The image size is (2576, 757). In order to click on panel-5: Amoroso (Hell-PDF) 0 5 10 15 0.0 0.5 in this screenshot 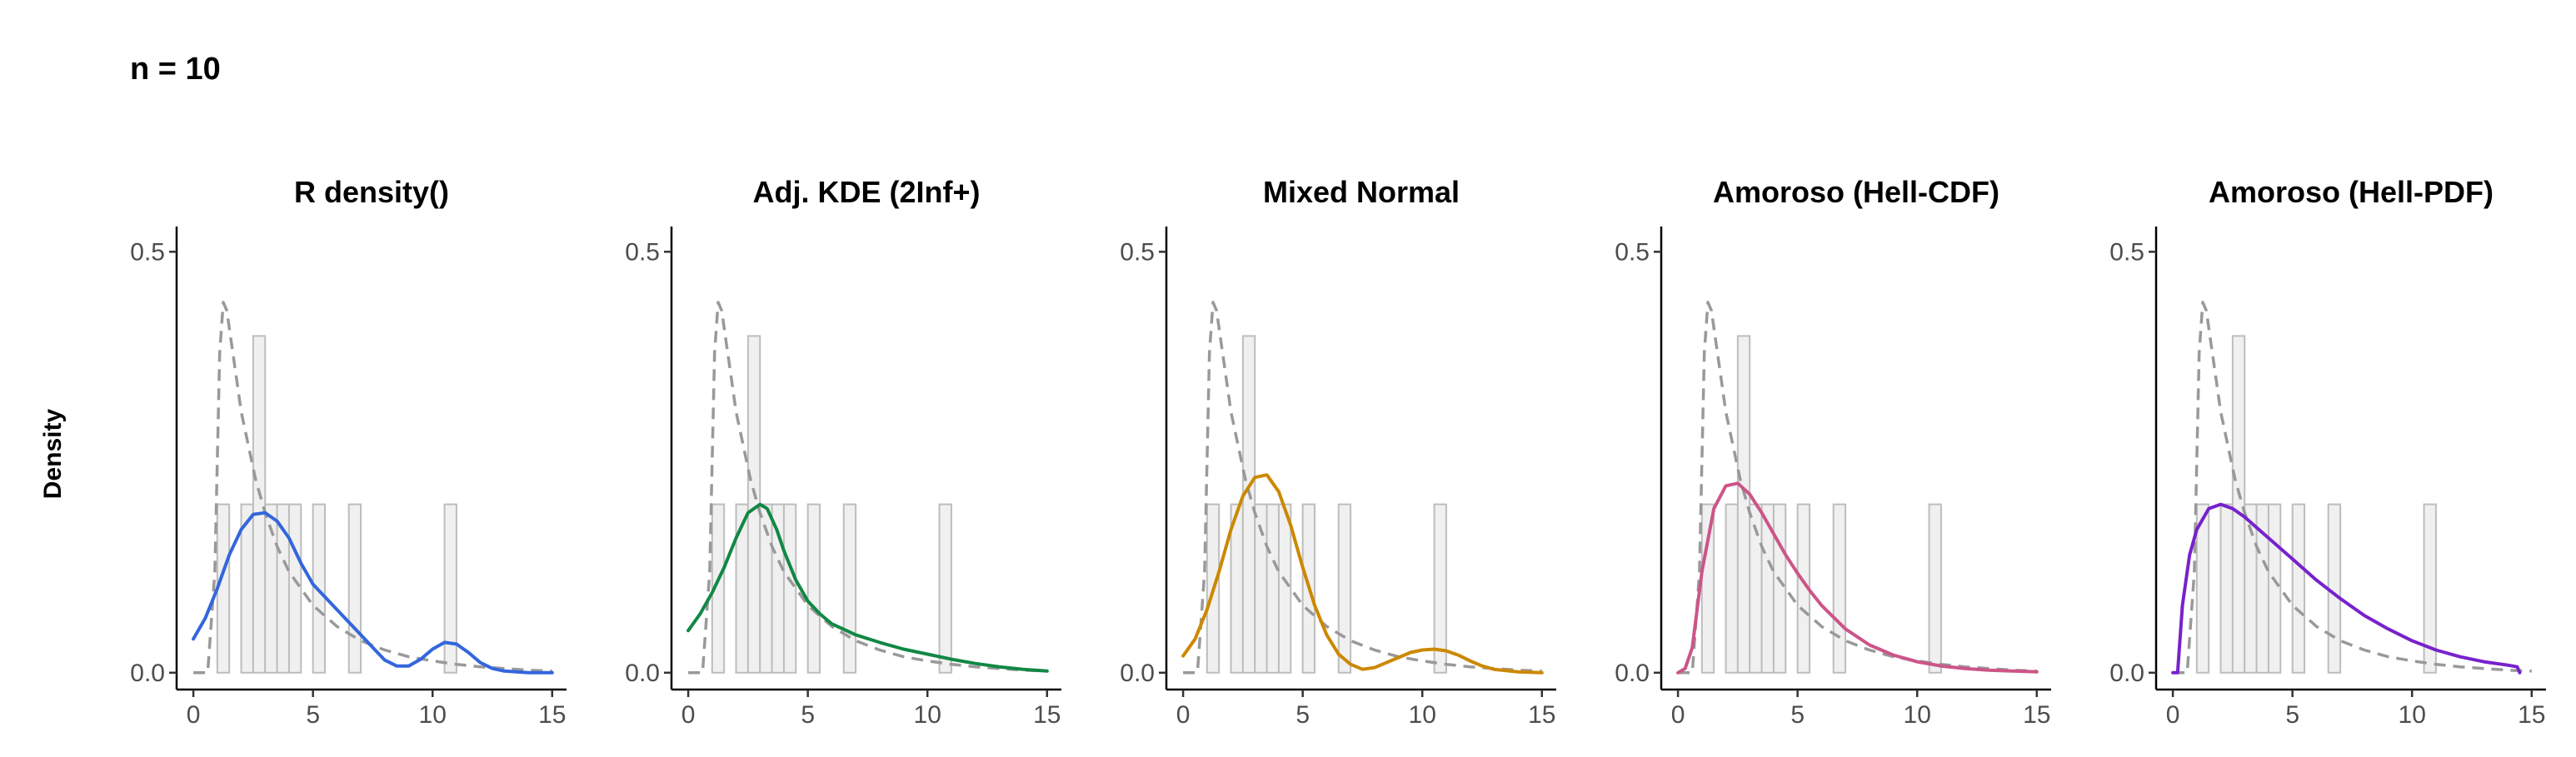, I will do `click(2327, 452)`.